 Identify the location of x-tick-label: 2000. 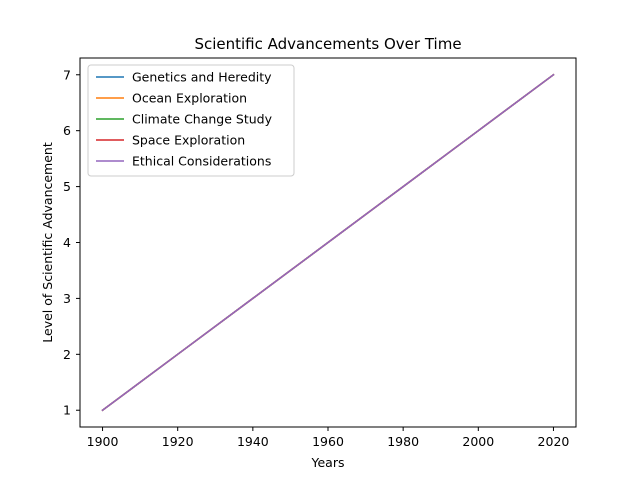
(478, 441).